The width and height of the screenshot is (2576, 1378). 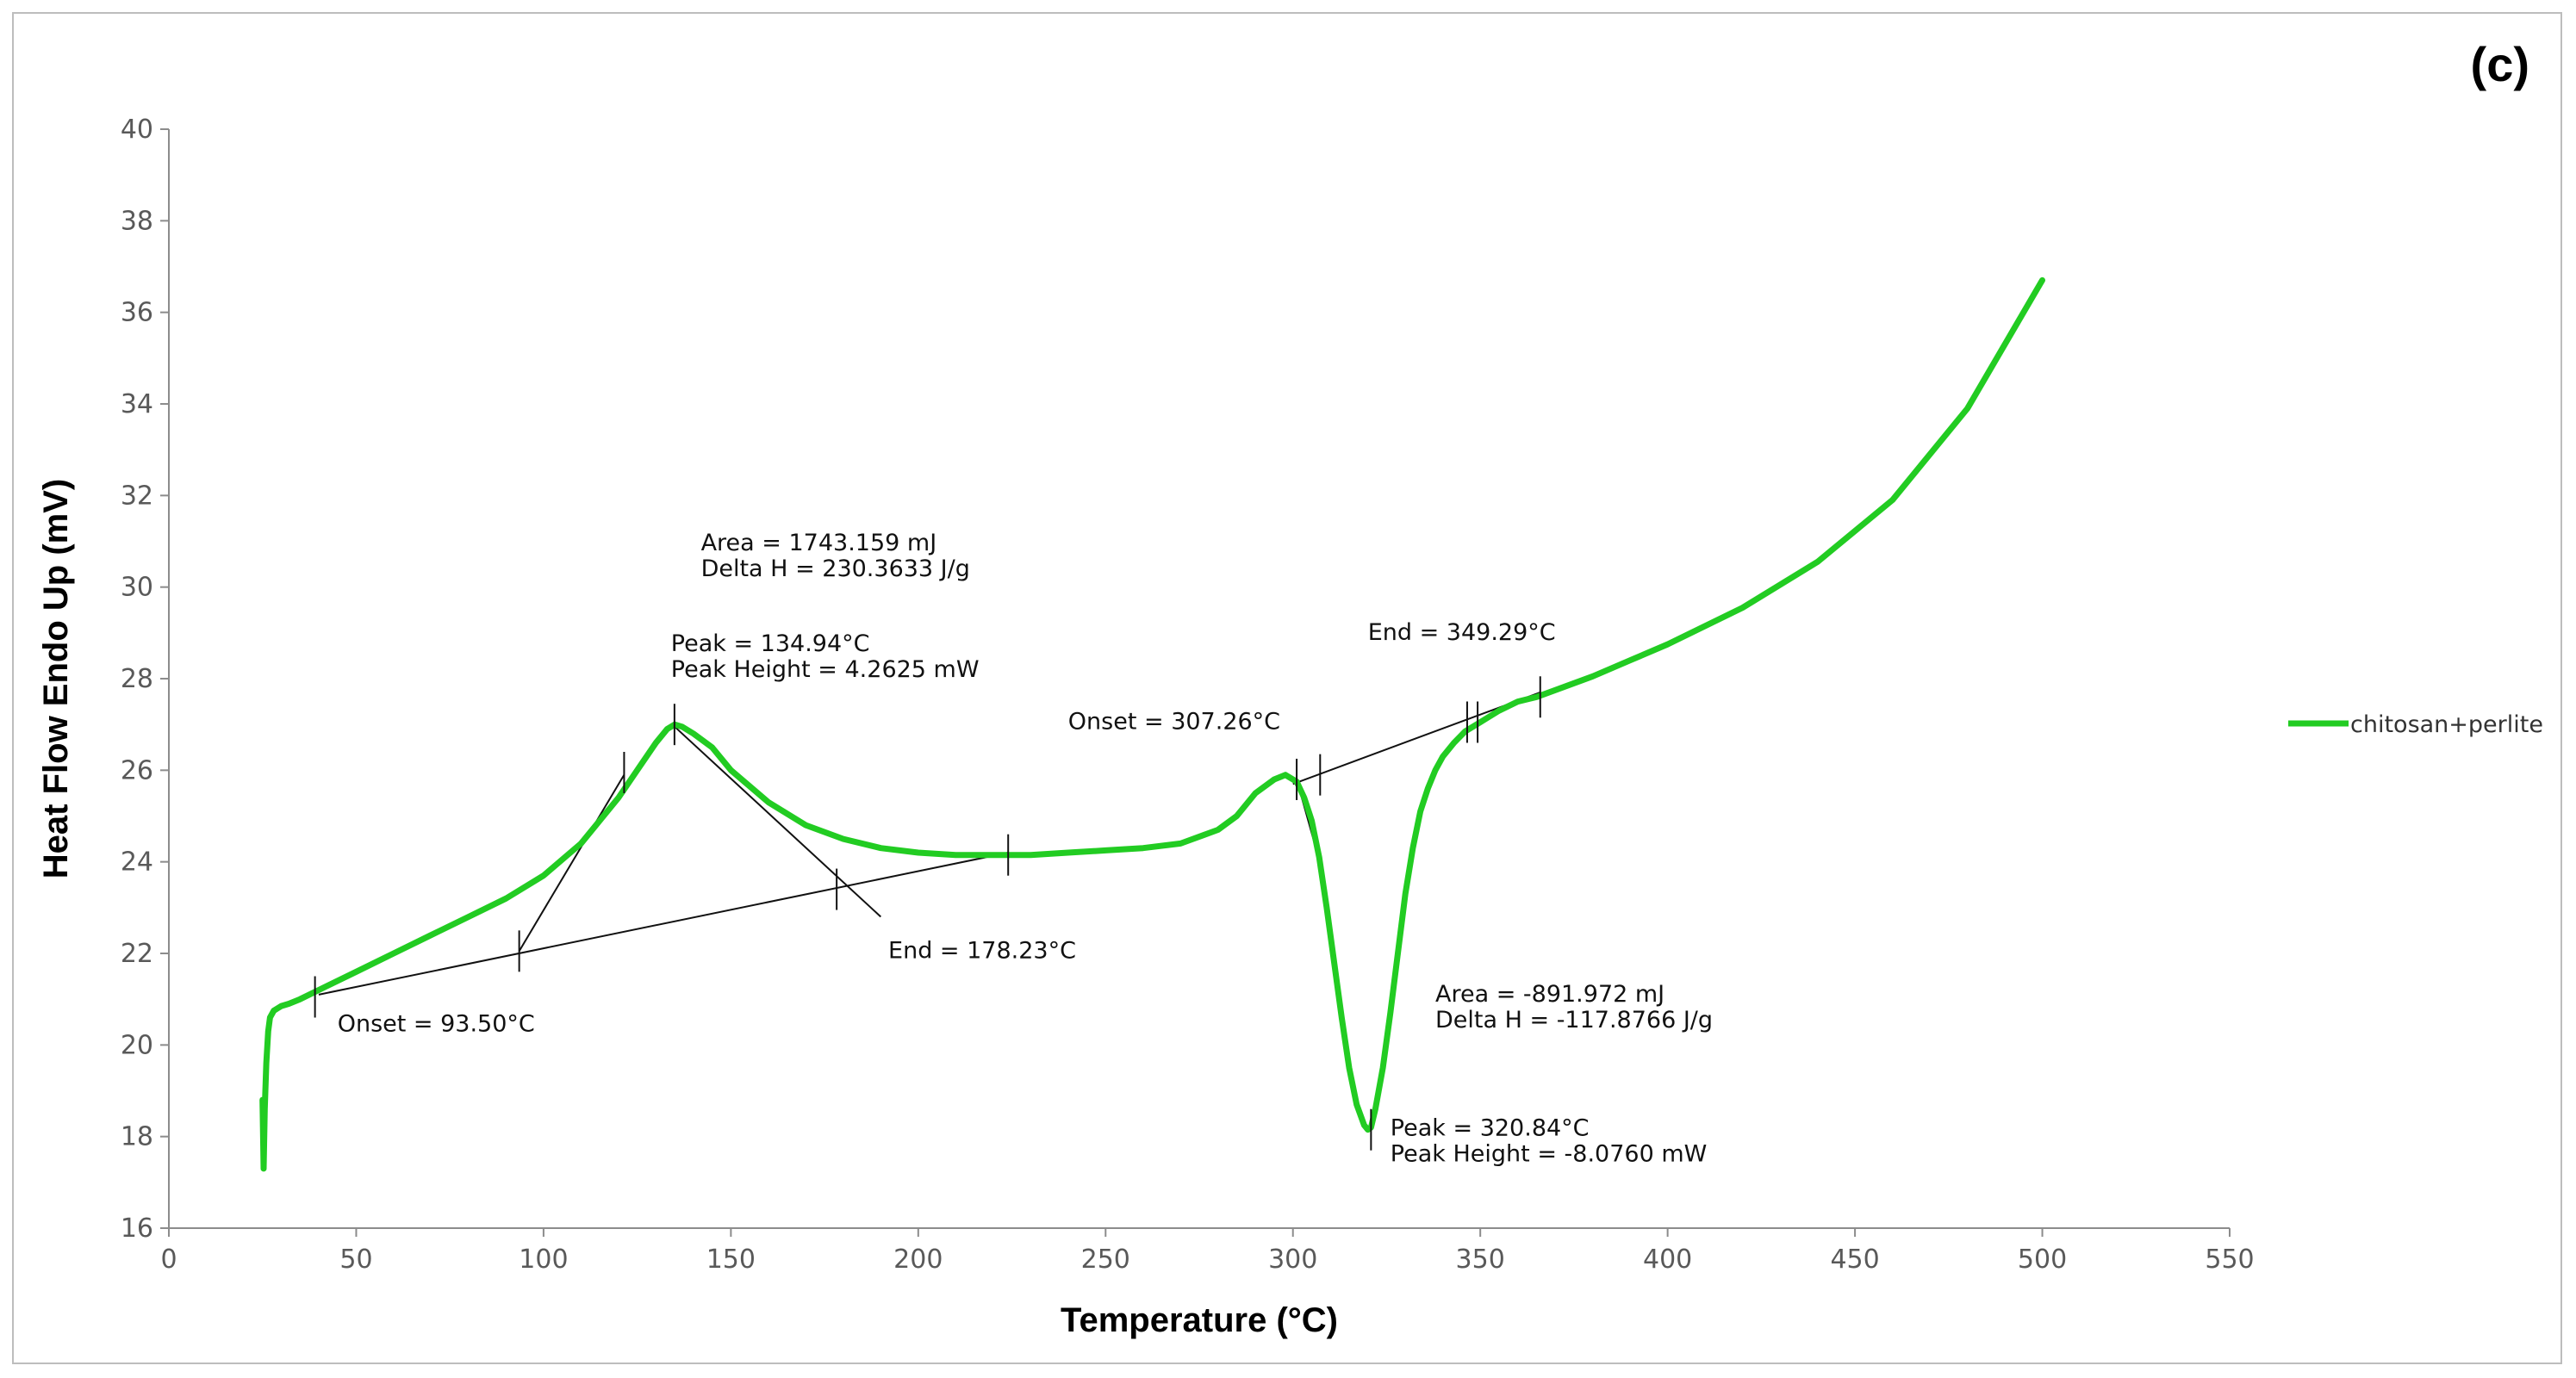 I want to click on x-axis-title: Temperature (°C), so click(x=1200, y=1320).